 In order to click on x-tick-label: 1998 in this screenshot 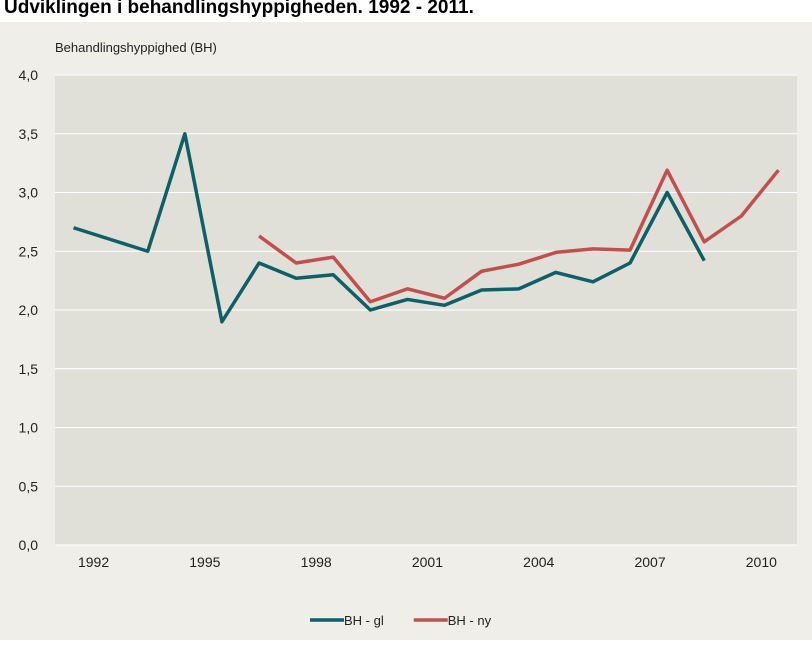, I will do `click(316, 562)`.